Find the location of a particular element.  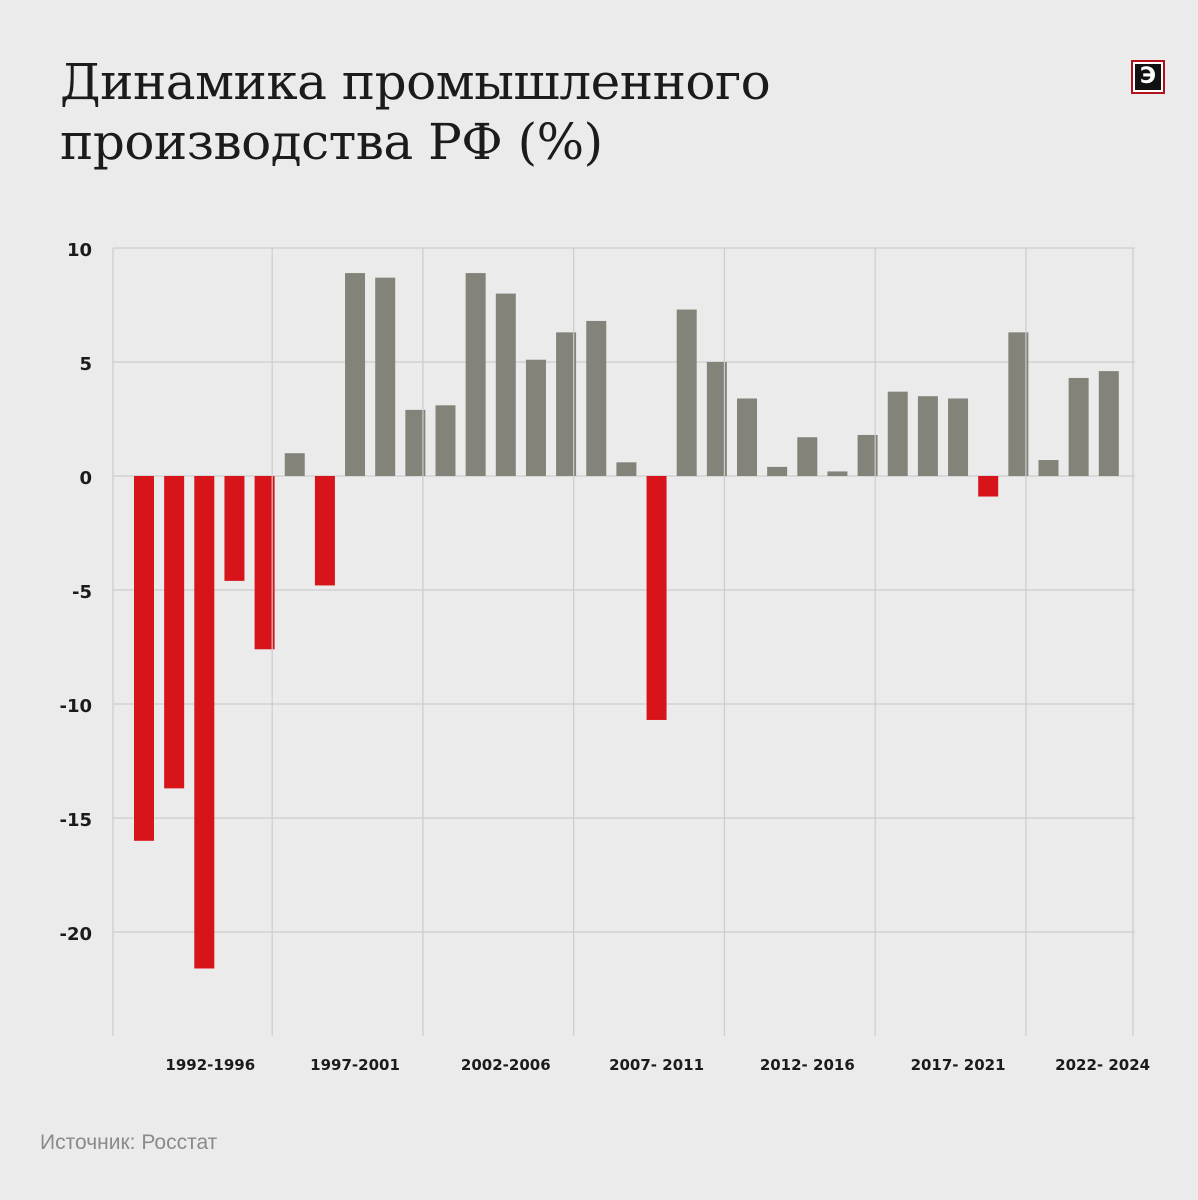

bar-2009 is located at coordinates (656, 598).